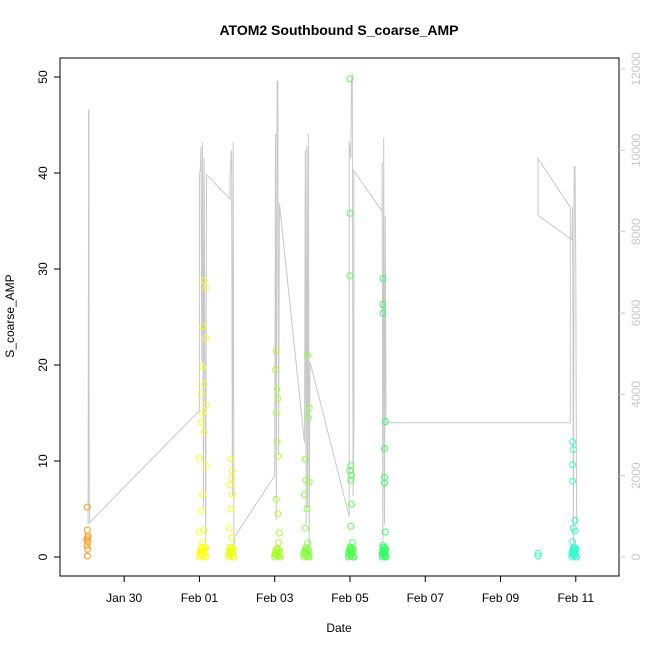  What do you see at coordinates (43, 556) in the screenshot?
I see `y-left-tick-label: 0` at bounding box center [43, 556].